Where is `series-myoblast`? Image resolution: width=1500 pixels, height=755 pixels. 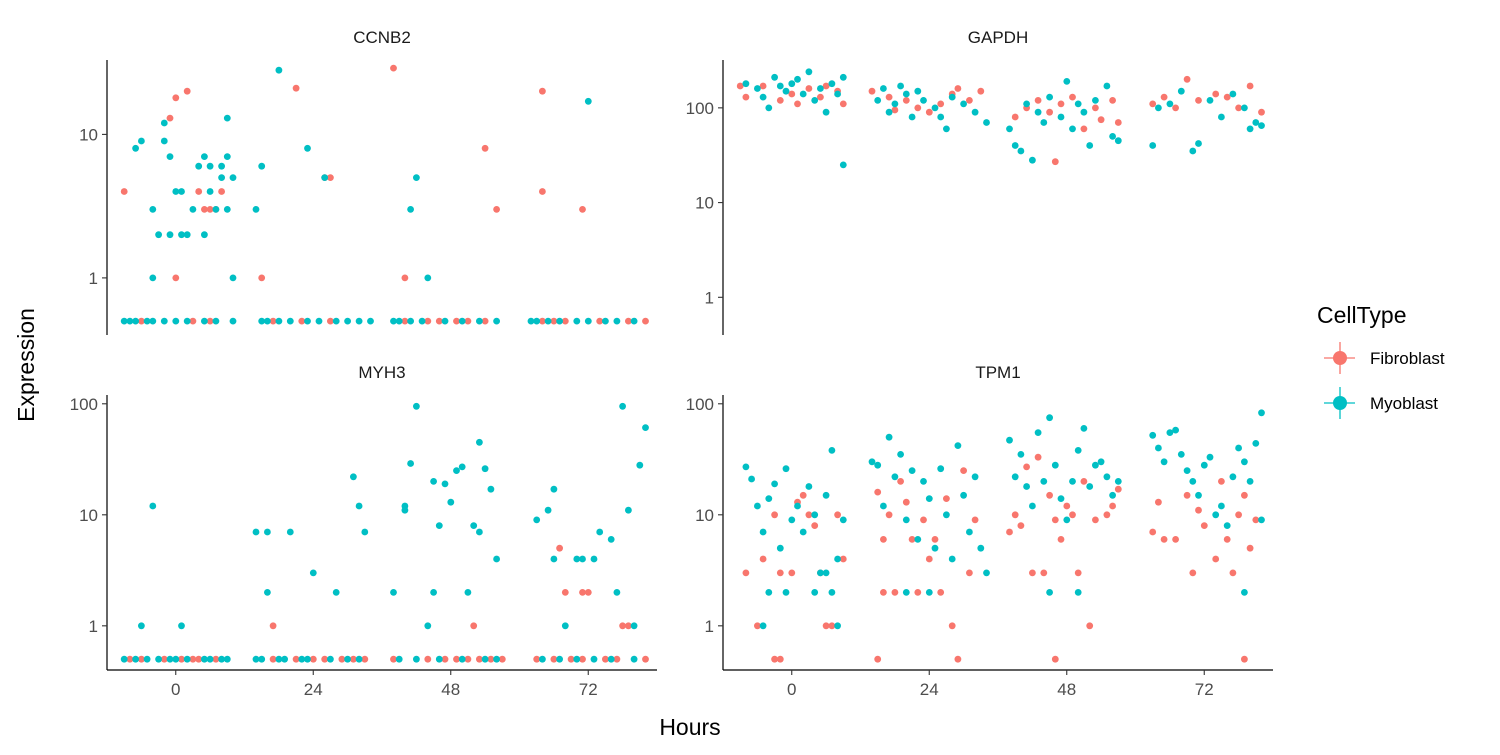
series-myoblast is located at coordinates (1003, 519).